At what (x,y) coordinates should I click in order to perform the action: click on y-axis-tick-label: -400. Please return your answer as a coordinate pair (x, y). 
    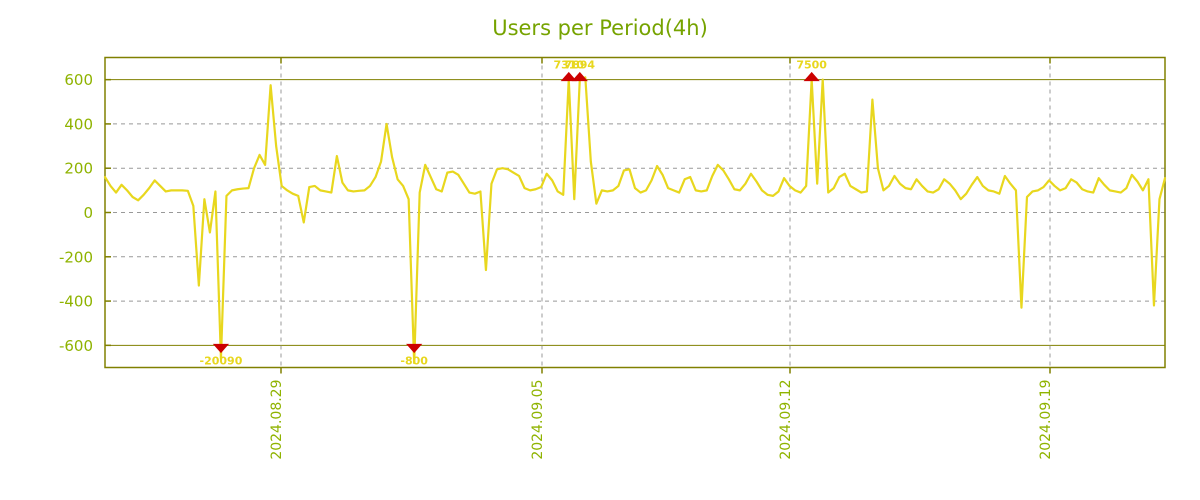
    Looking at the image, I should click on (76, 302).